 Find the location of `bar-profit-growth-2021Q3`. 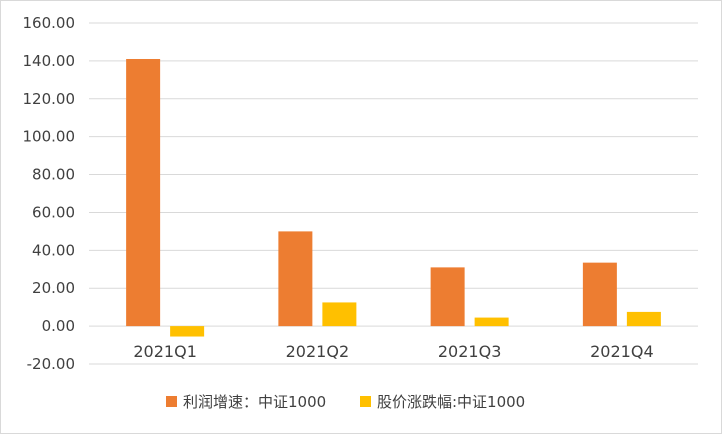

bar-profit-growth-2021Q3 is located at coordinates (447, 297).